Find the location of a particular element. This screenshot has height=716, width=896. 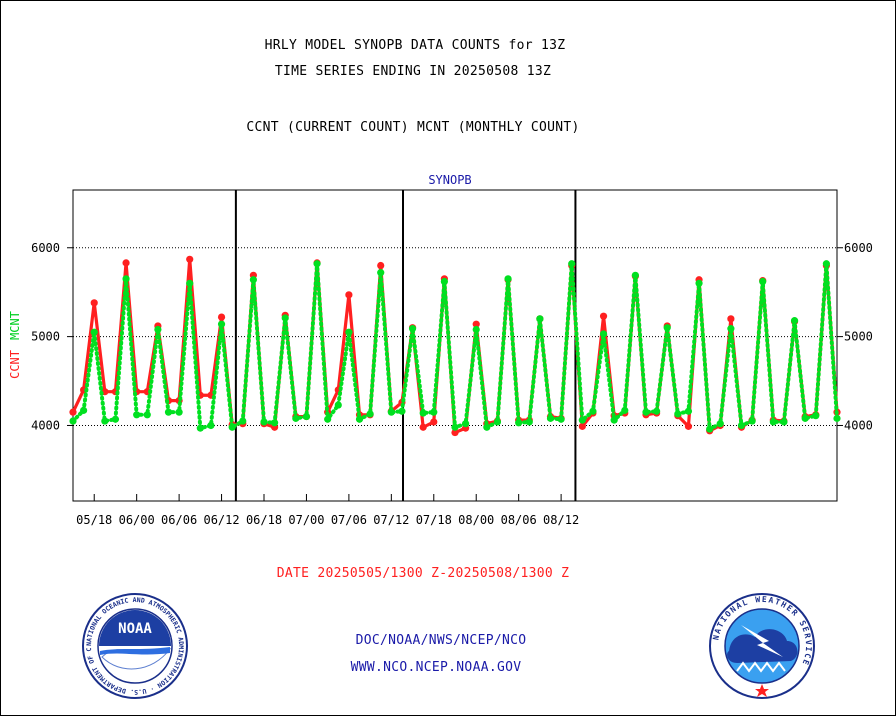

website-link: WWW.NCO.NCEP.NOAA.GOV is located at coordinates (436, 667).